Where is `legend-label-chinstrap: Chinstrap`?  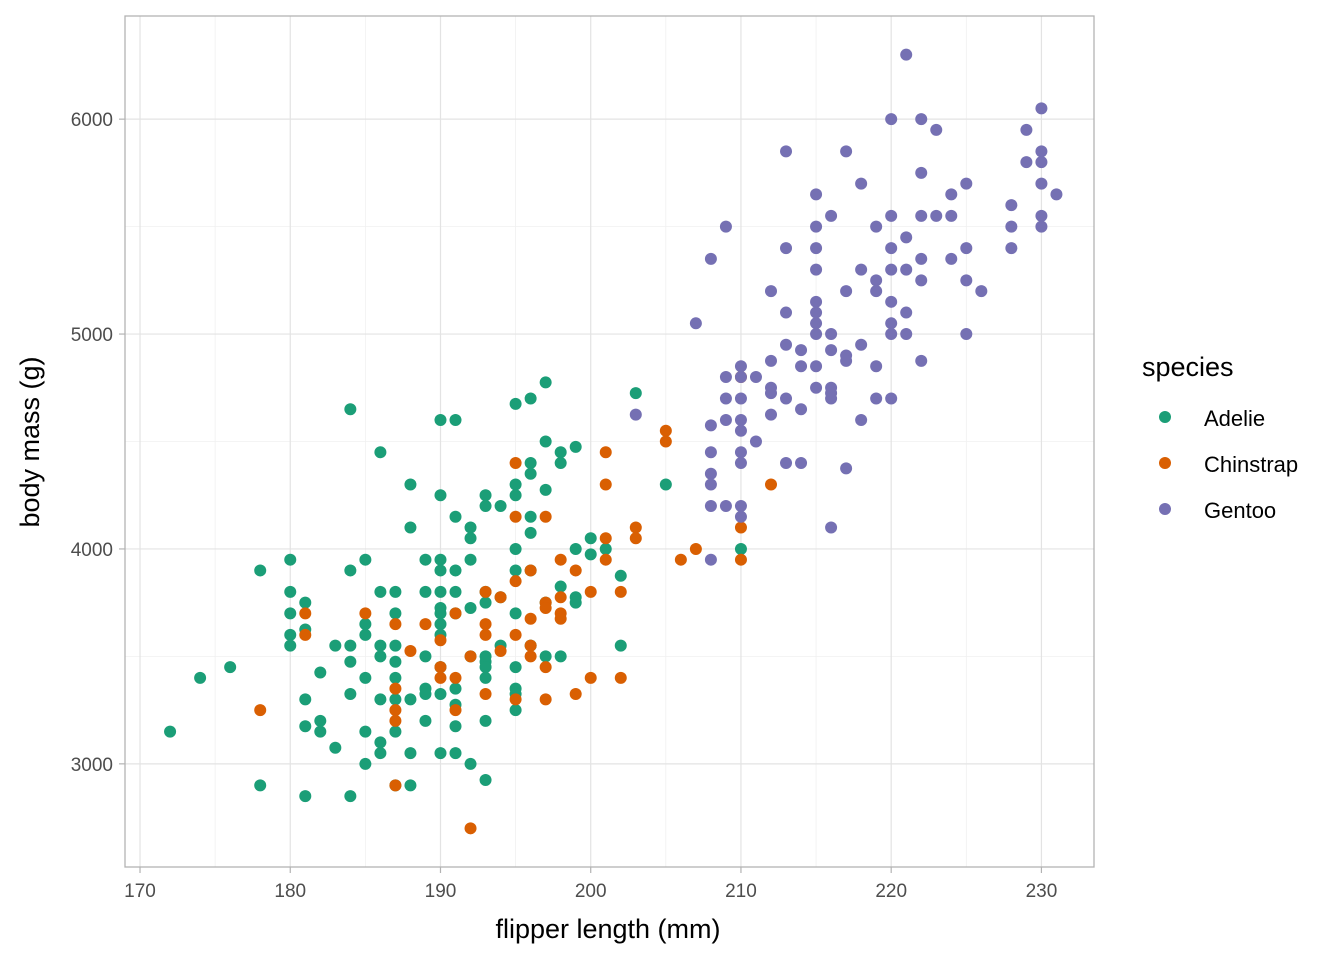 legend-label-chinstrap: Chinstrap is located at coordinates (1251, 464).